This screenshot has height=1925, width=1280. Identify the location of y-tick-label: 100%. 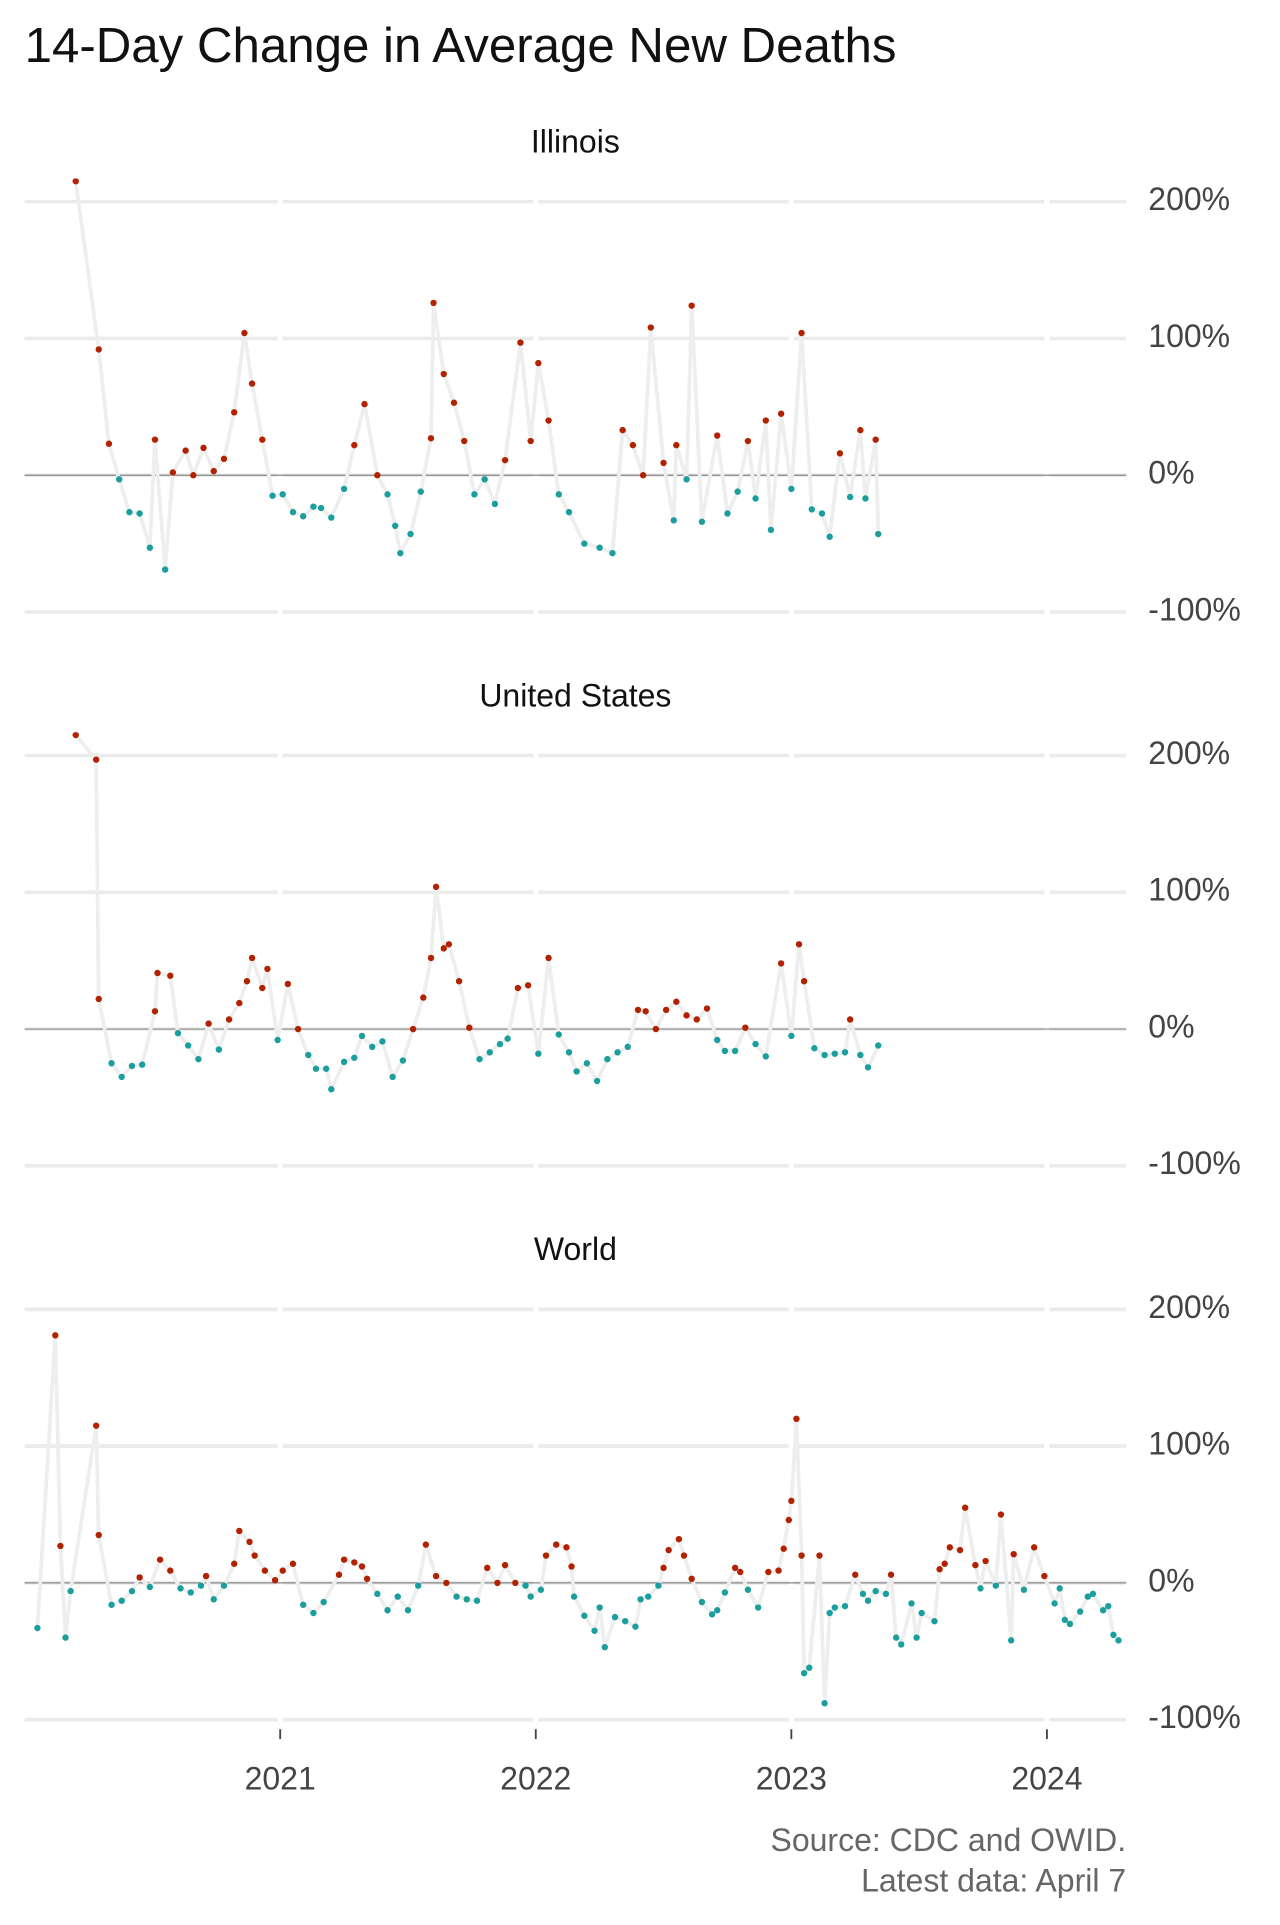
(1189, 336).